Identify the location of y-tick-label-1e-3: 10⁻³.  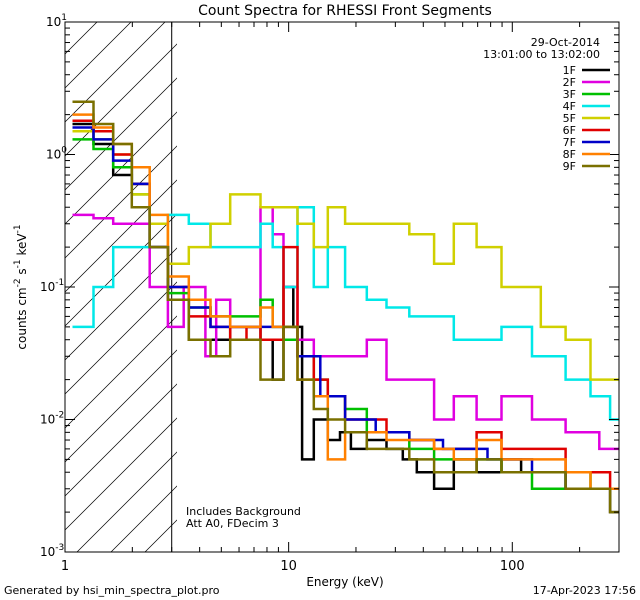
(52, 551).